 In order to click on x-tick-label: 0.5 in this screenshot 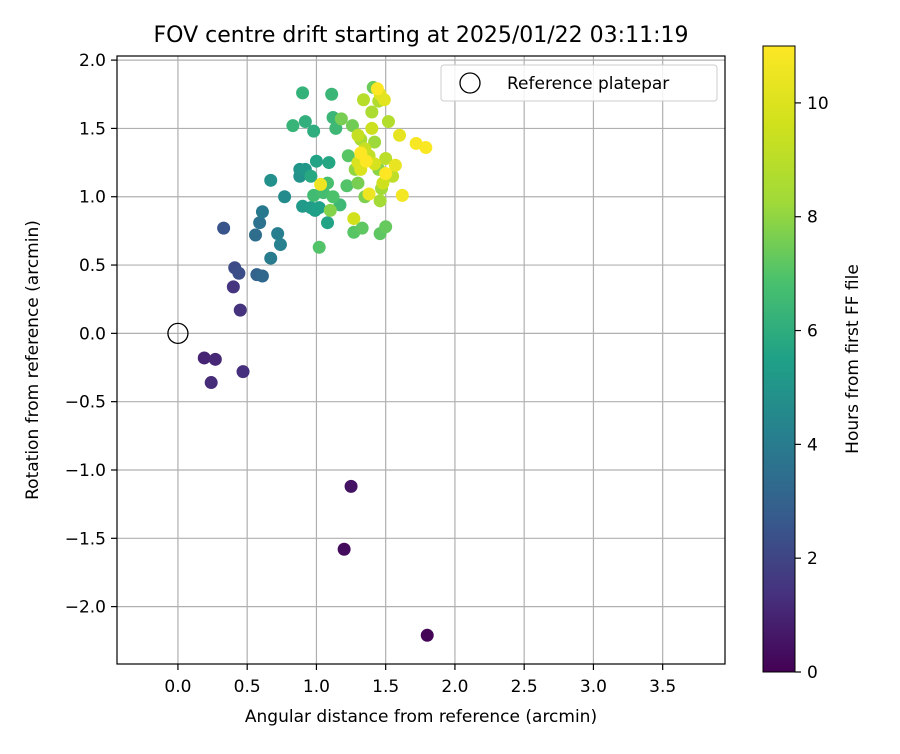, I will do `click(247, 687)`.